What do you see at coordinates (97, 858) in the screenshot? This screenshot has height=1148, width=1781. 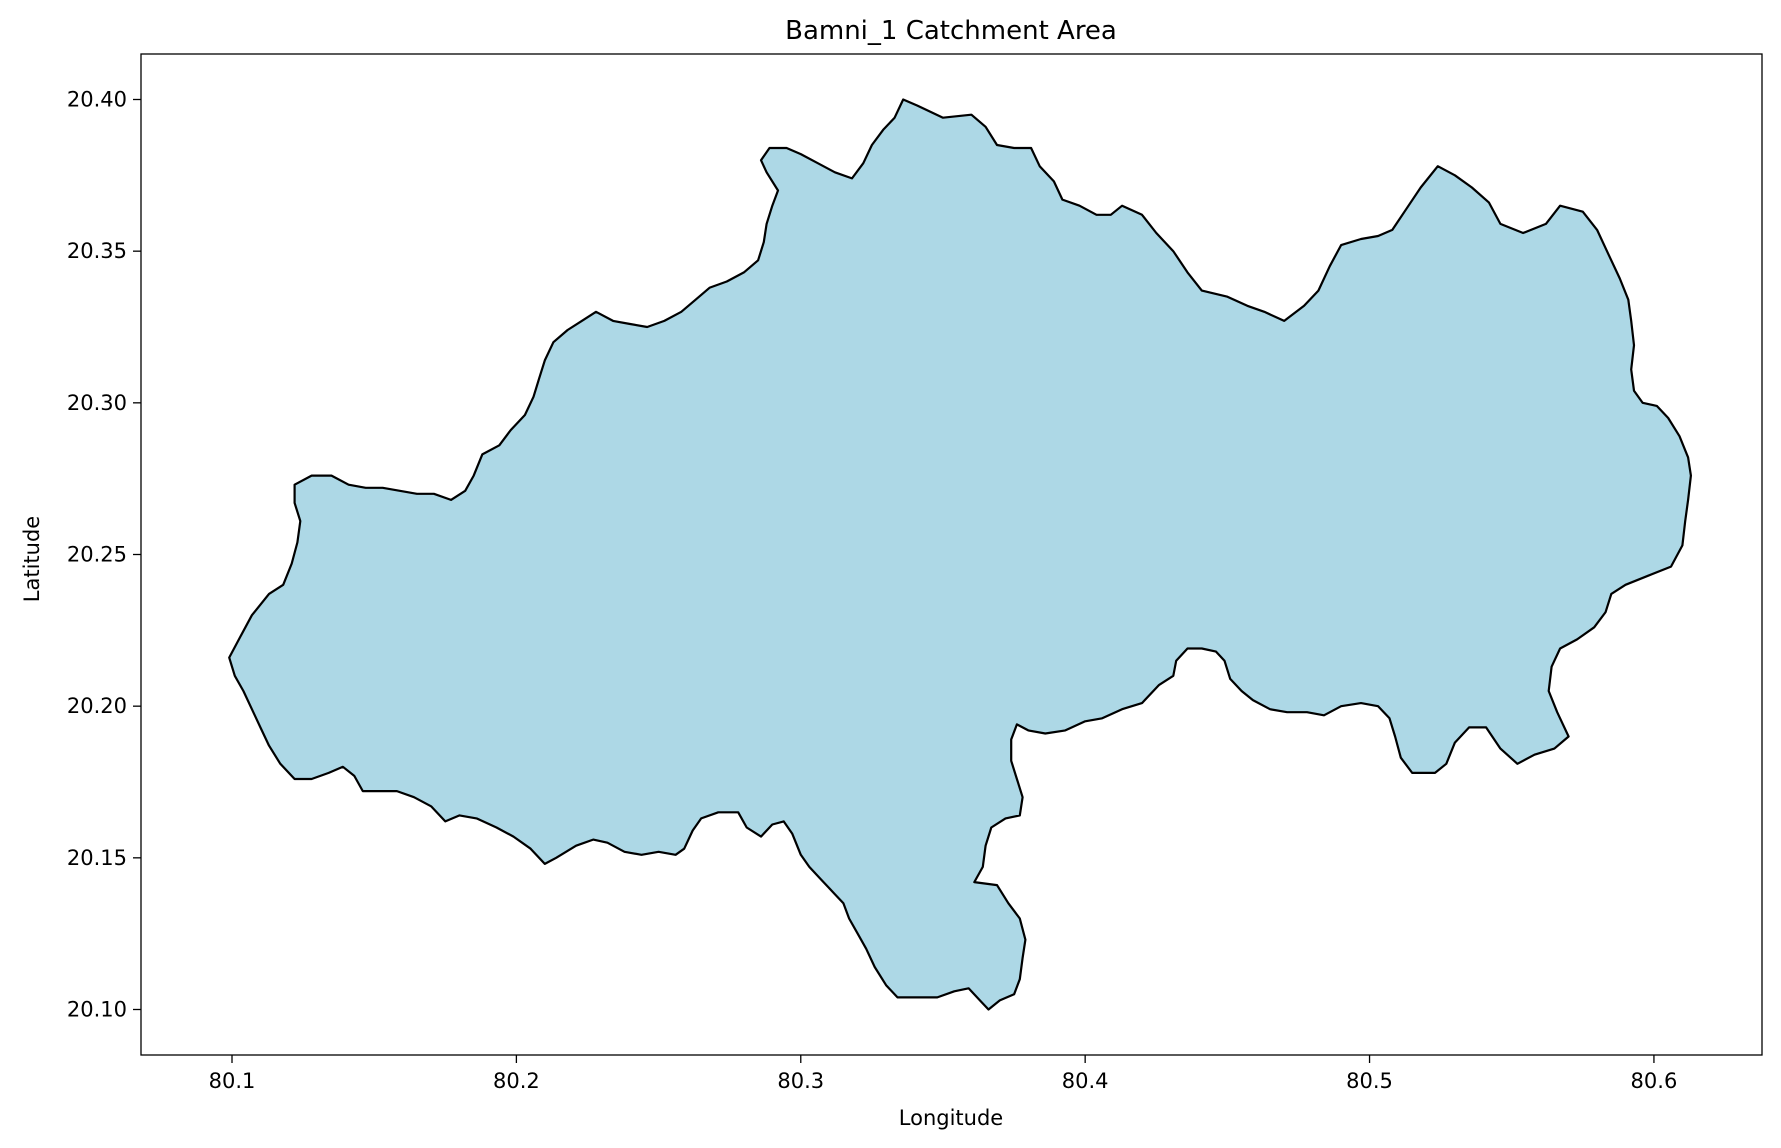 I see `y-tick-label: 20.15` at bounding box center [97, 858].